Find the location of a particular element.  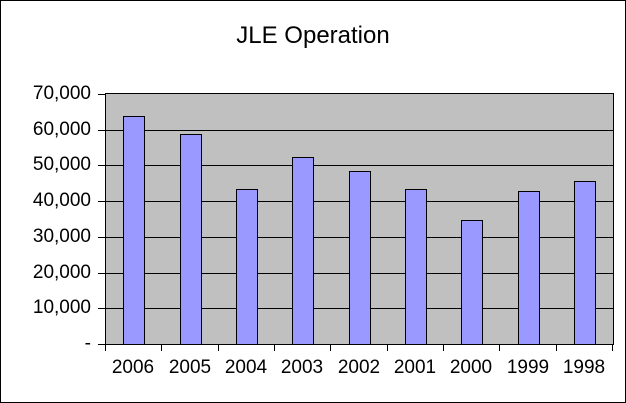

y-axis-label: 50,000 is located at coordinates (61, 164).